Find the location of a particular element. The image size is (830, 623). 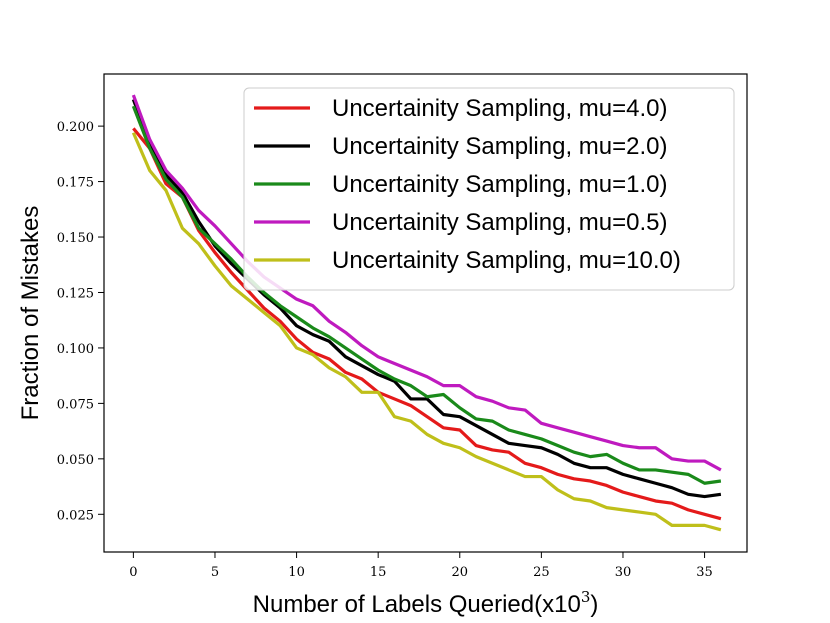

x-tick-label: 15 is located at coordinates (378, 572).